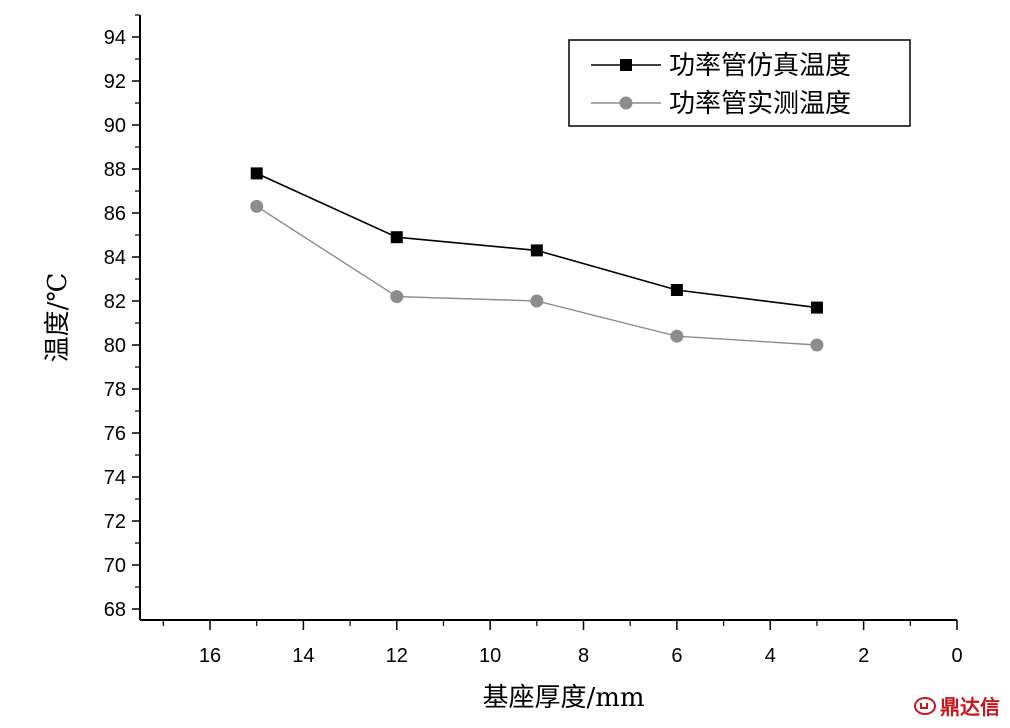 The image size is (1010, 728). Describe the element at coordinates (115, 390) in the screenshot. I see `y-tick-label: 78` at that location.